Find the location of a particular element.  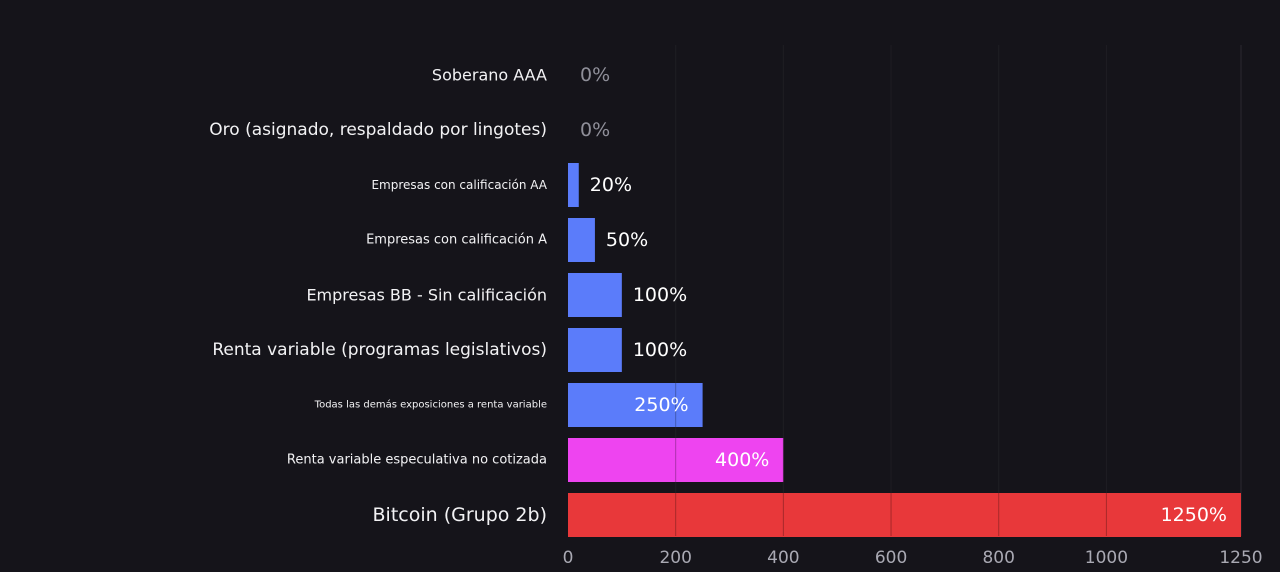

category-label: Renta variable especulativa no cotizada is located at coordinates (417, 460).